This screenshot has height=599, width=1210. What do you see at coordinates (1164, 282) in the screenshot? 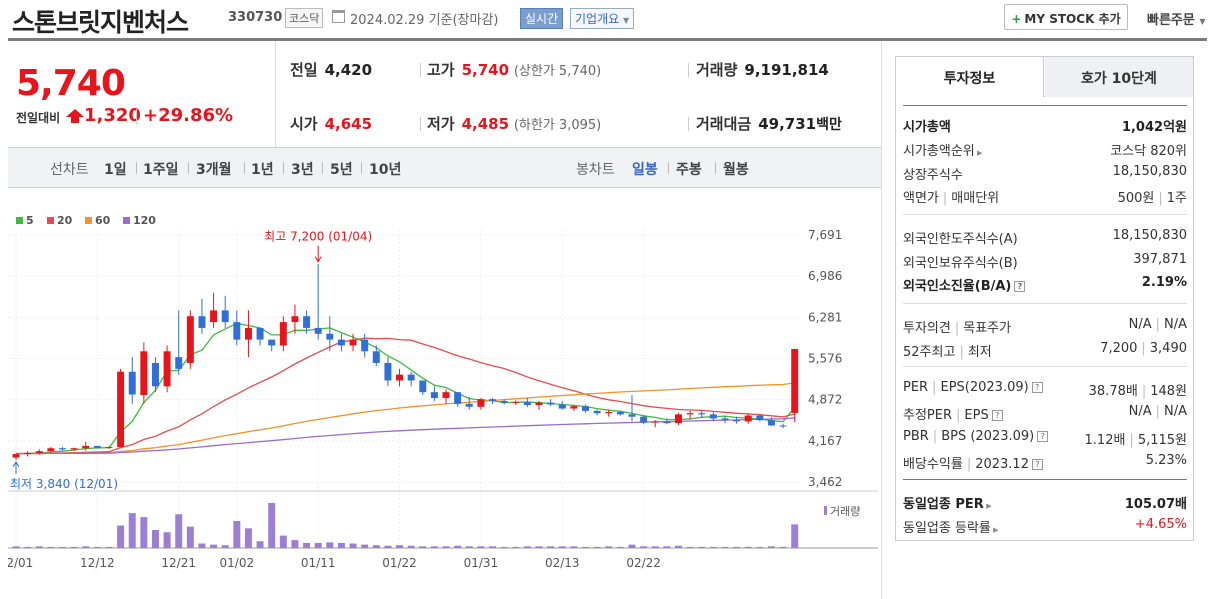
I see `info-value-text: 2.19%` at bounding box center [1164, 282].